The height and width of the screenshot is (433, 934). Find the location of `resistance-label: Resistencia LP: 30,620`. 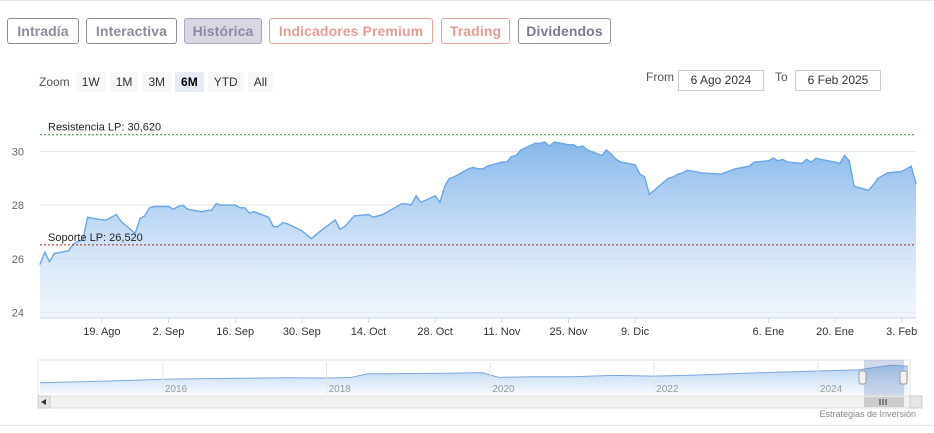

resistance-label: Resistencia LP: 30,620 is located at coordinates (104, 128).